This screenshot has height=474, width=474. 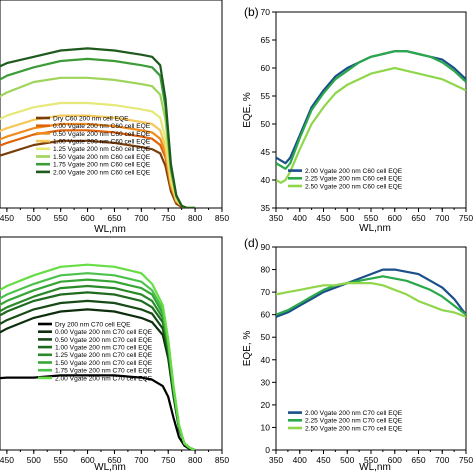 What do you see at coordinates (266, 427) in the screenshot?
I see `y-tick-label: 10` at bounding box center [266, 427].